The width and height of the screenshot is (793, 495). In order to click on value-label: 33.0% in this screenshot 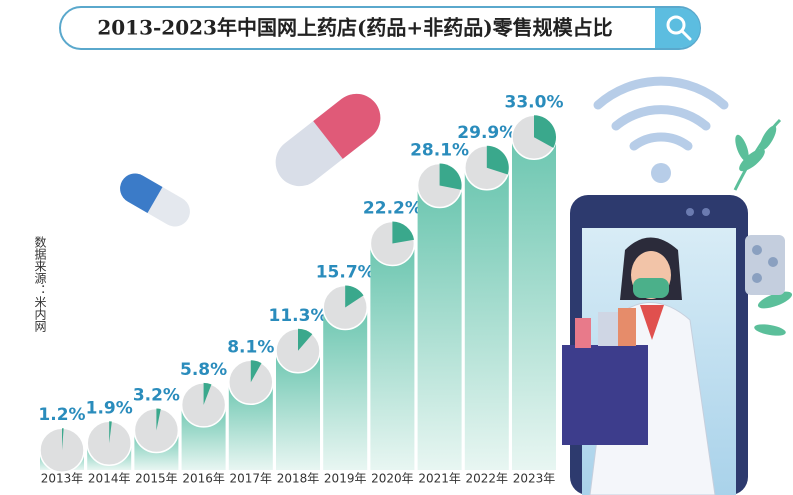, I will do `click(534, 102)`.